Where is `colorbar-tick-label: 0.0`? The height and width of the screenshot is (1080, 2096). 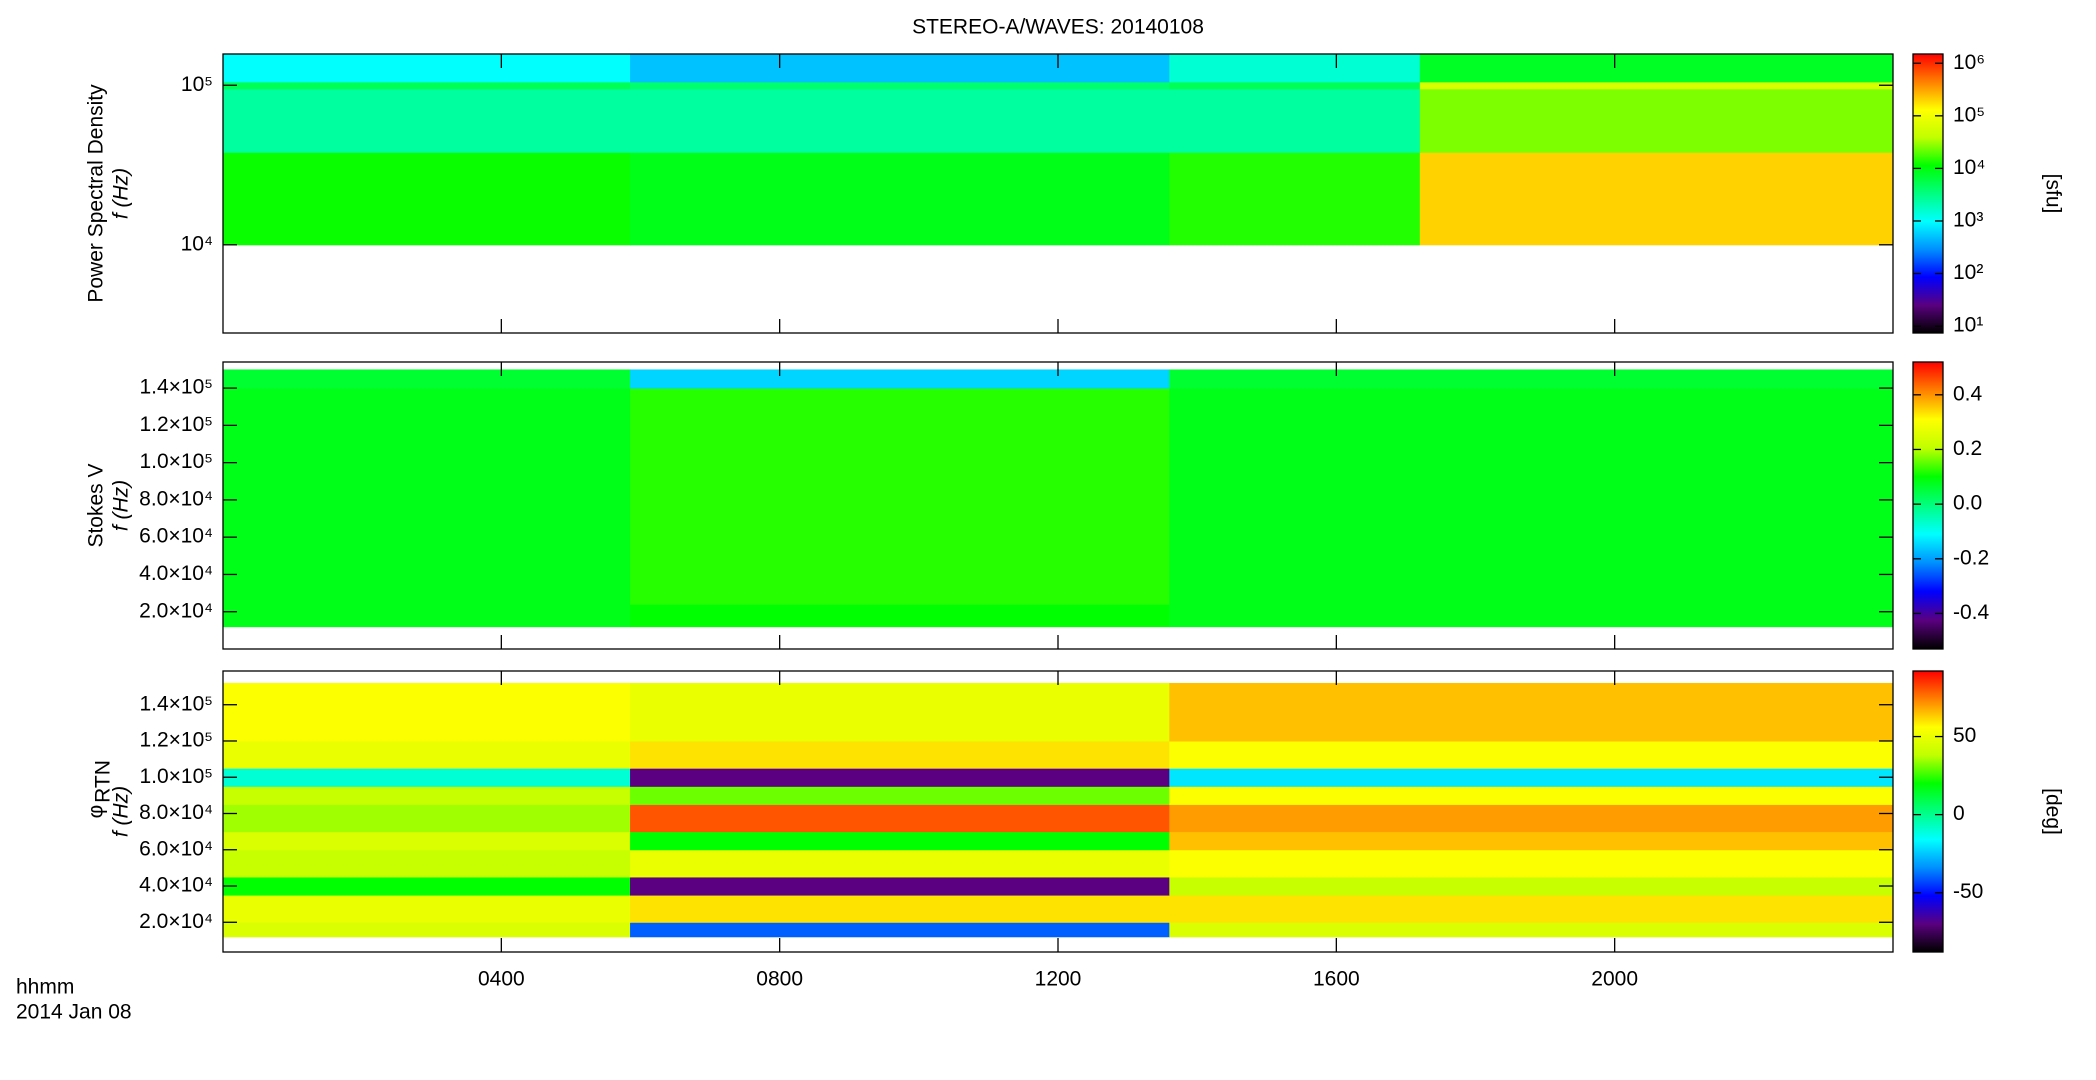 colorbar-tick-label: 0.0 is located at coordinates (1967, 503).